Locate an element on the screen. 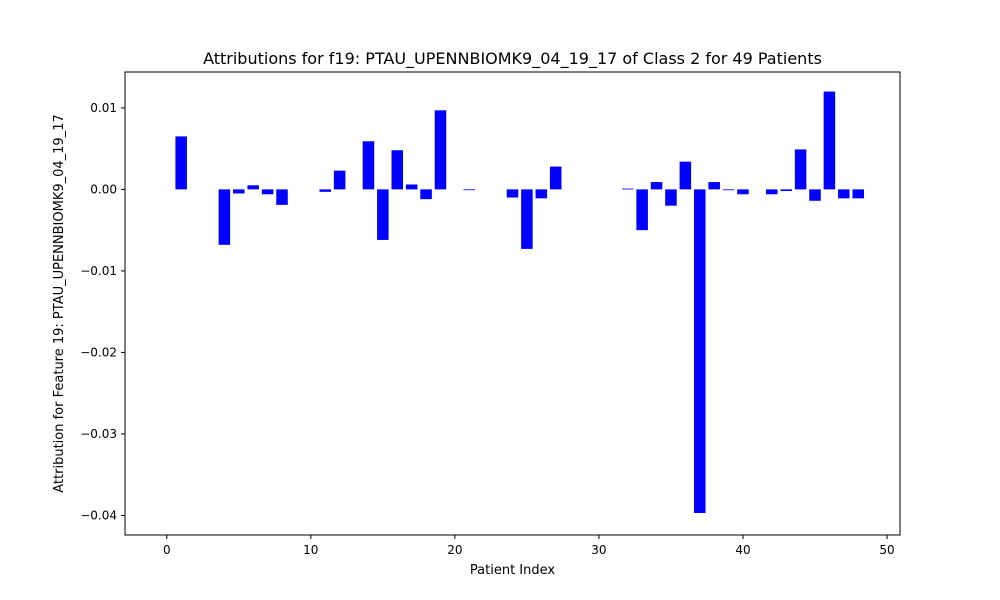 This screenshot has width=1000, height=600. x-ticks-group: 0 10 20 30 40 50 is located at coordinates (529, 546).